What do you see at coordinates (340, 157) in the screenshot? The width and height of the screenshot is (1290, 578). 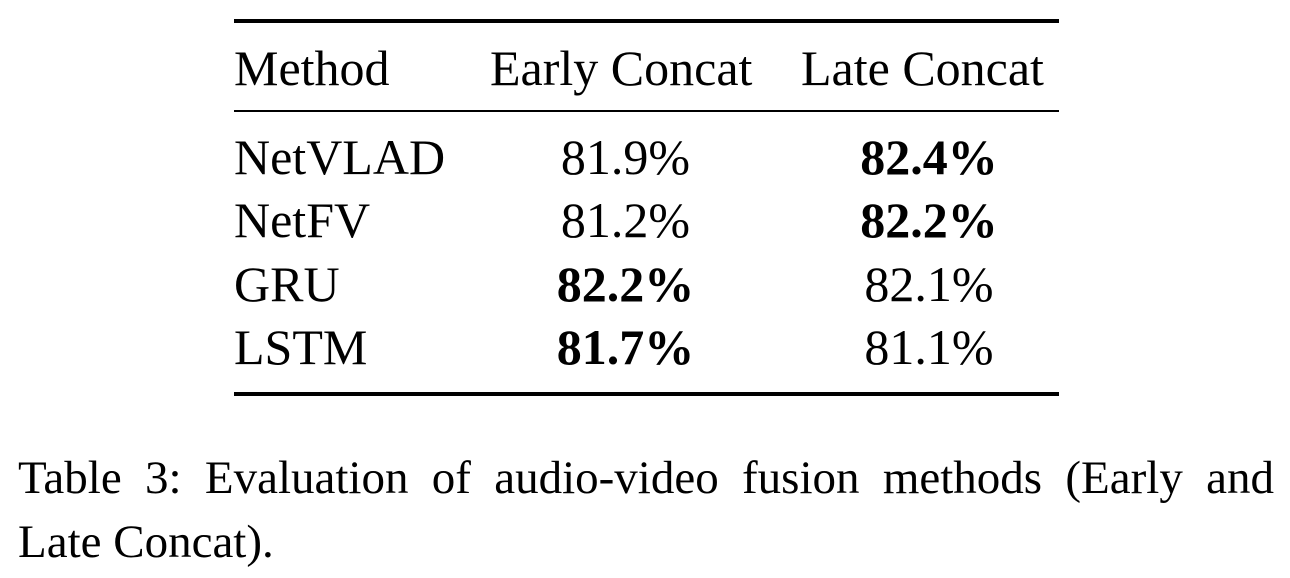 I see `method-cell: NetVLAD` at bounding box center [340, 157].